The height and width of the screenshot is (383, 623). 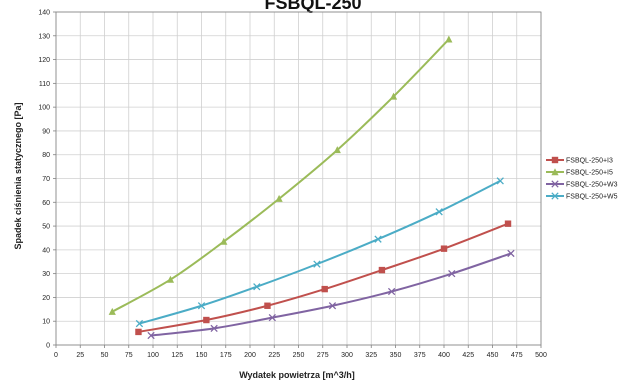 What do you see at coordinates (80, 355) in the screenshot?
I see `x-tick-label: 25` at bounding box center [80, 355].